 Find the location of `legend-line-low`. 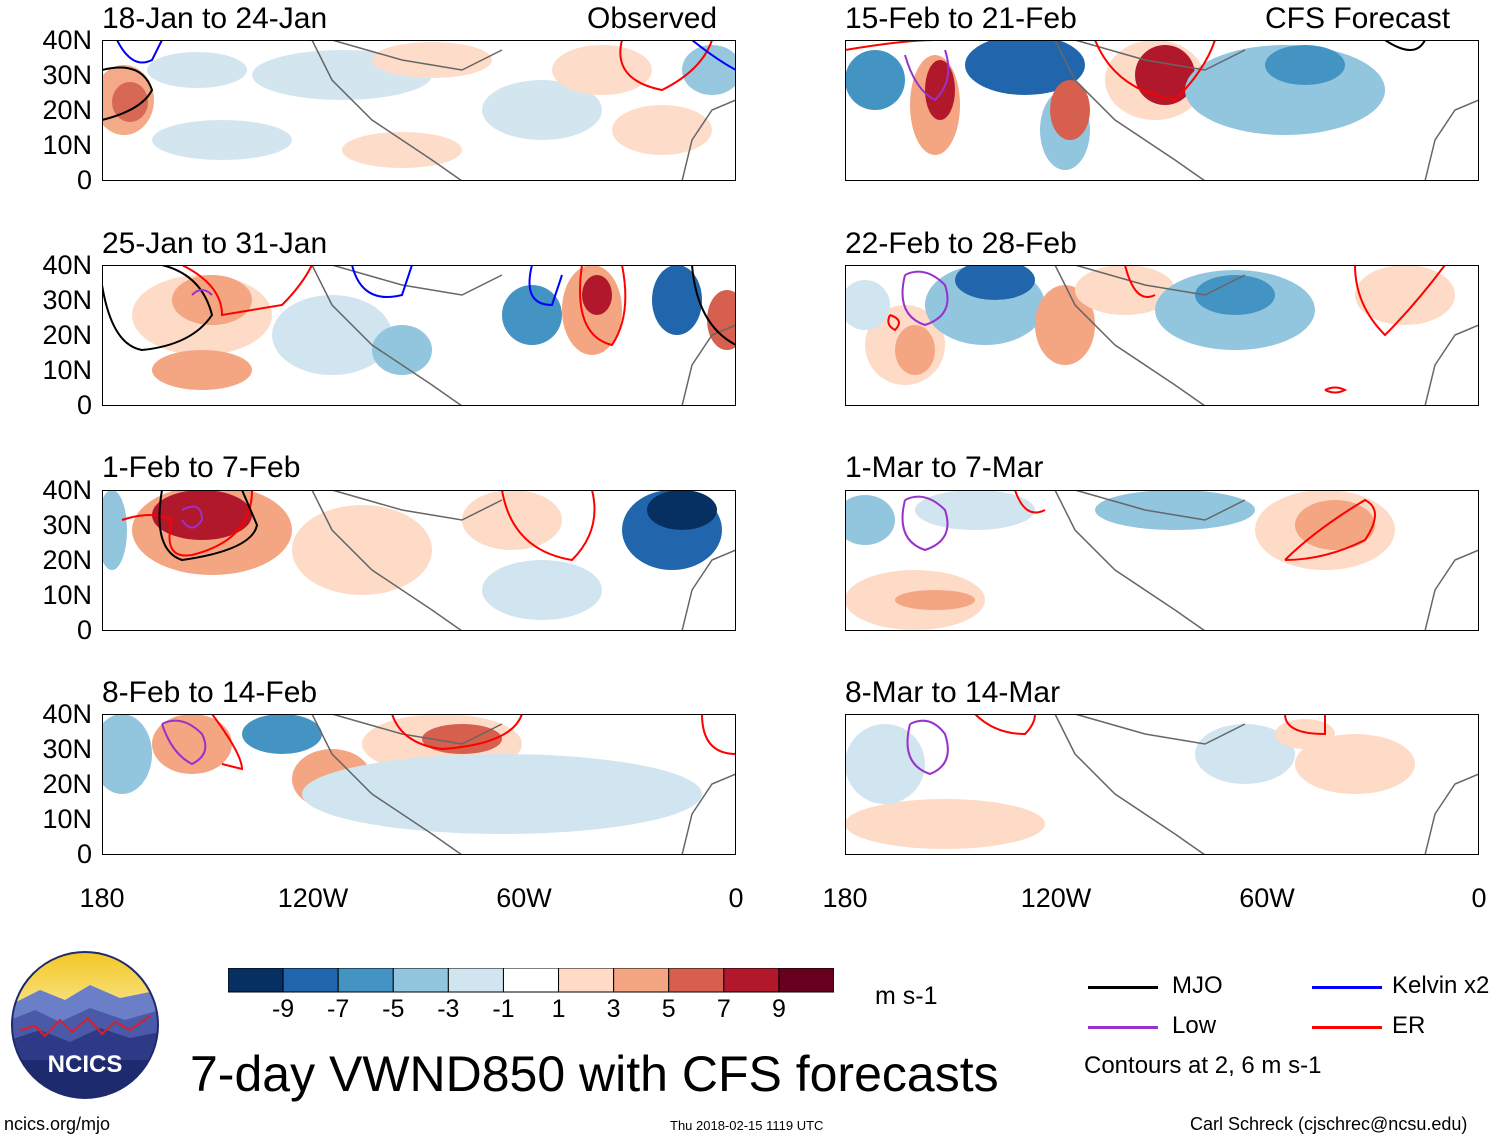

legend-line-low is located at coordinates (1123, 1027).